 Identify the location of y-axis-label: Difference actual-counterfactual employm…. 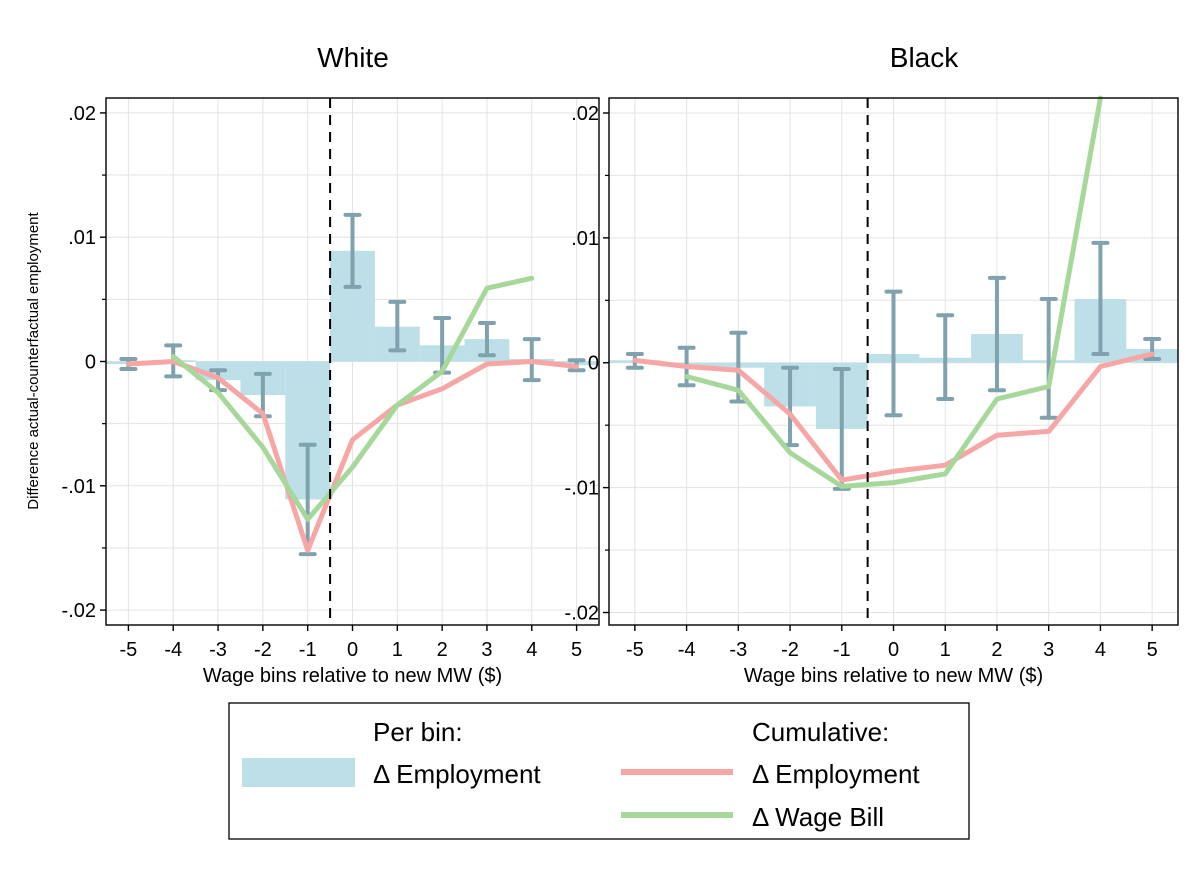
(33, 360).